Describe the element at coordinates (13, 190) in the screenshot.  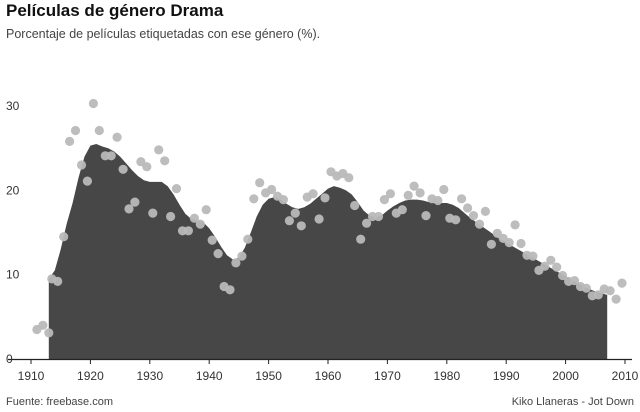
I see `y-tick-label: 20` at that location.